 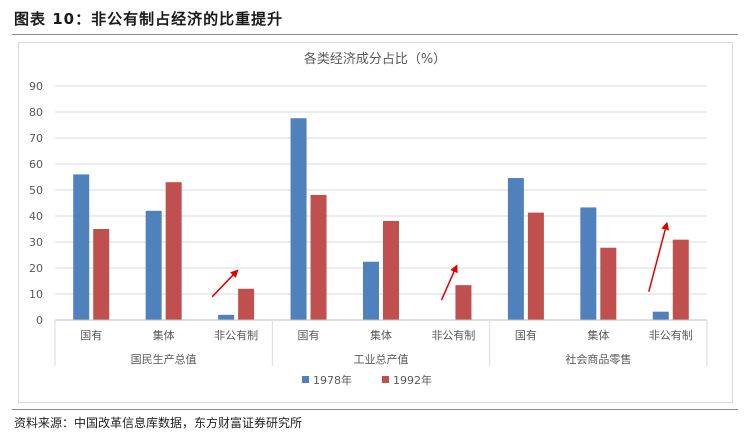 I want to click on y-tick-label: 10, so click(x=36, y=294).